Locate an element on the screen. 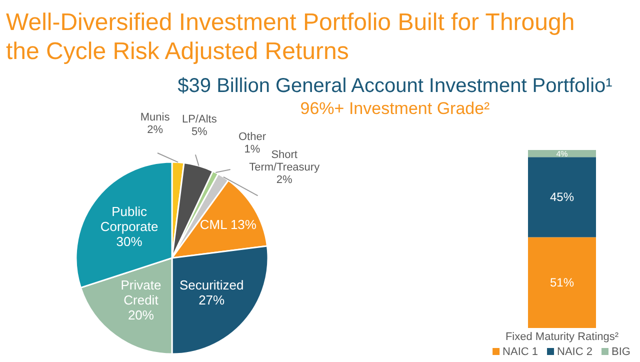 The width and height of the screenshot is (640, 362). slice-label: Munis is located at coordinates (155, 118).